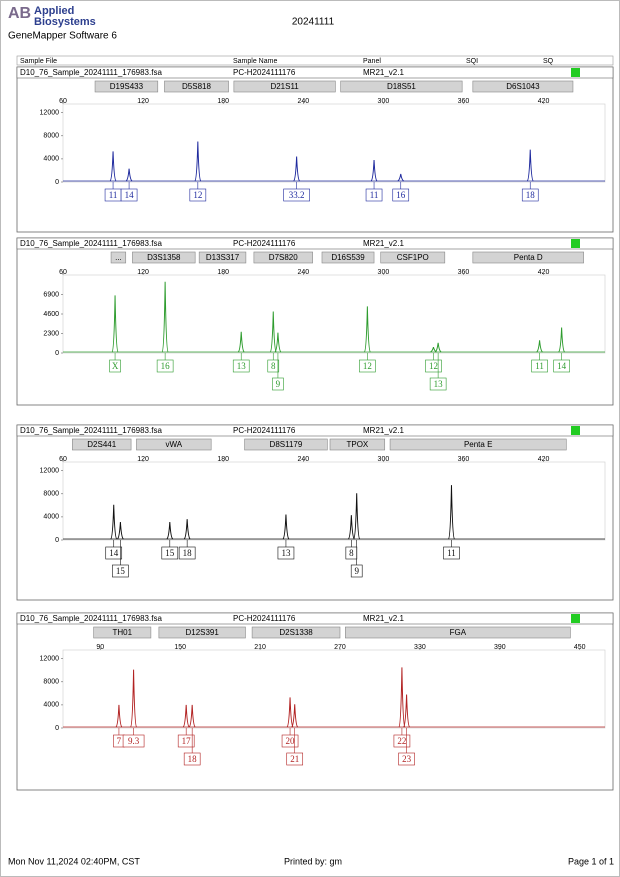 Image resolution: width=620 pixels, height=877 pixels. I want to click on allele-label: 21, so click(294, 759).